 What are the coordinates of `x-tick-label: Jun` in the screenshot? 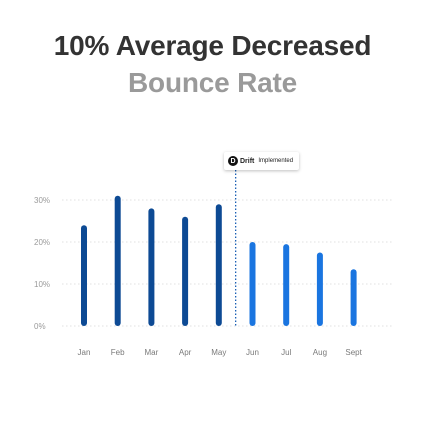 It's located at (252, 352).